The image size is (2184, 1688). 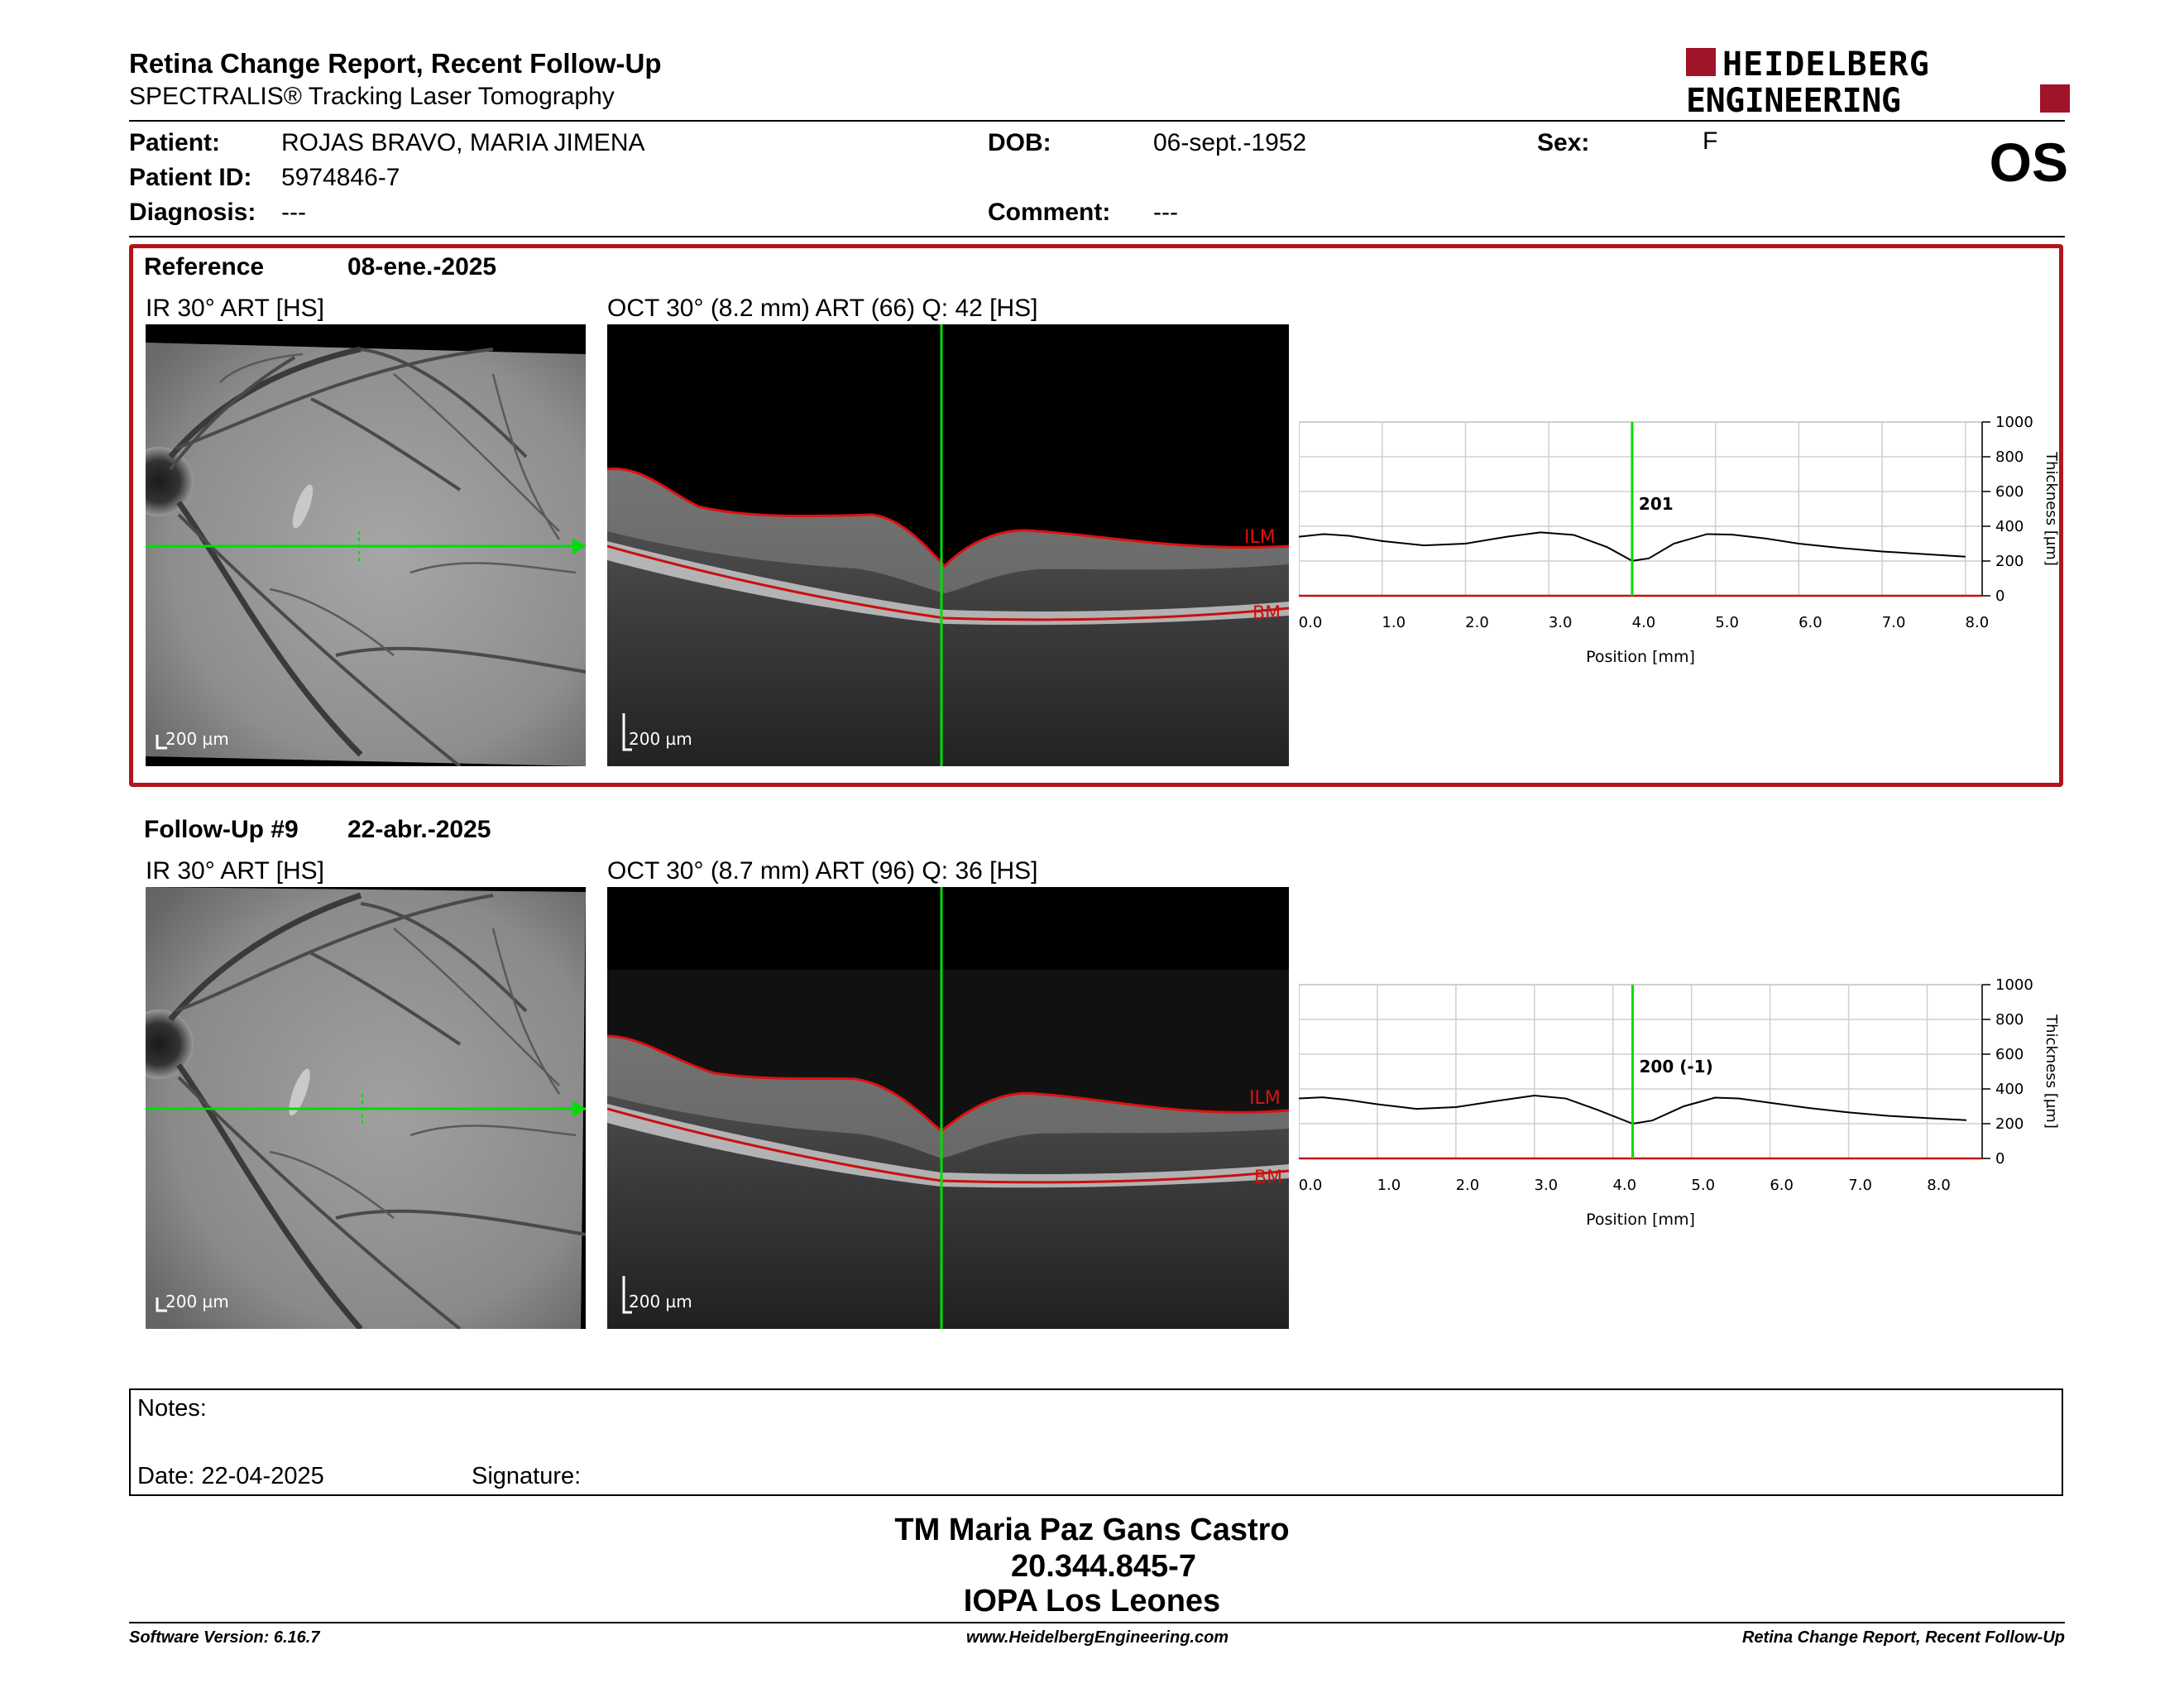 What do you see at coordinates (230, 1476) in the screenshot?
I see `notes-date: Date: 22-04-2025` at bounding box center [230, 1476].